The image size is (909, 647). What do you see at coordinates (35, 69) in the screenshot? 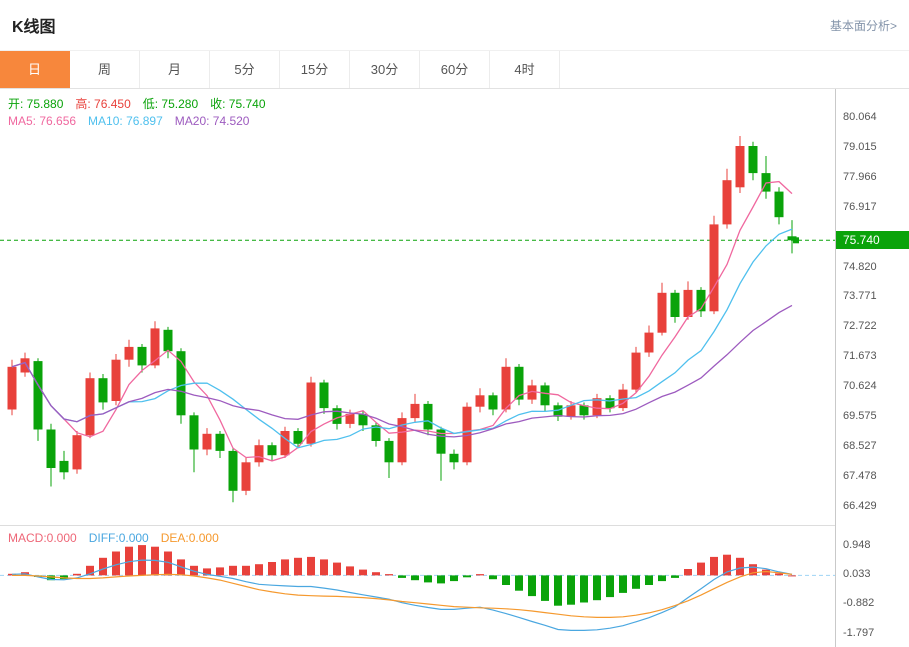
I see `tab-day: 日` at bounding box center [35, 69].